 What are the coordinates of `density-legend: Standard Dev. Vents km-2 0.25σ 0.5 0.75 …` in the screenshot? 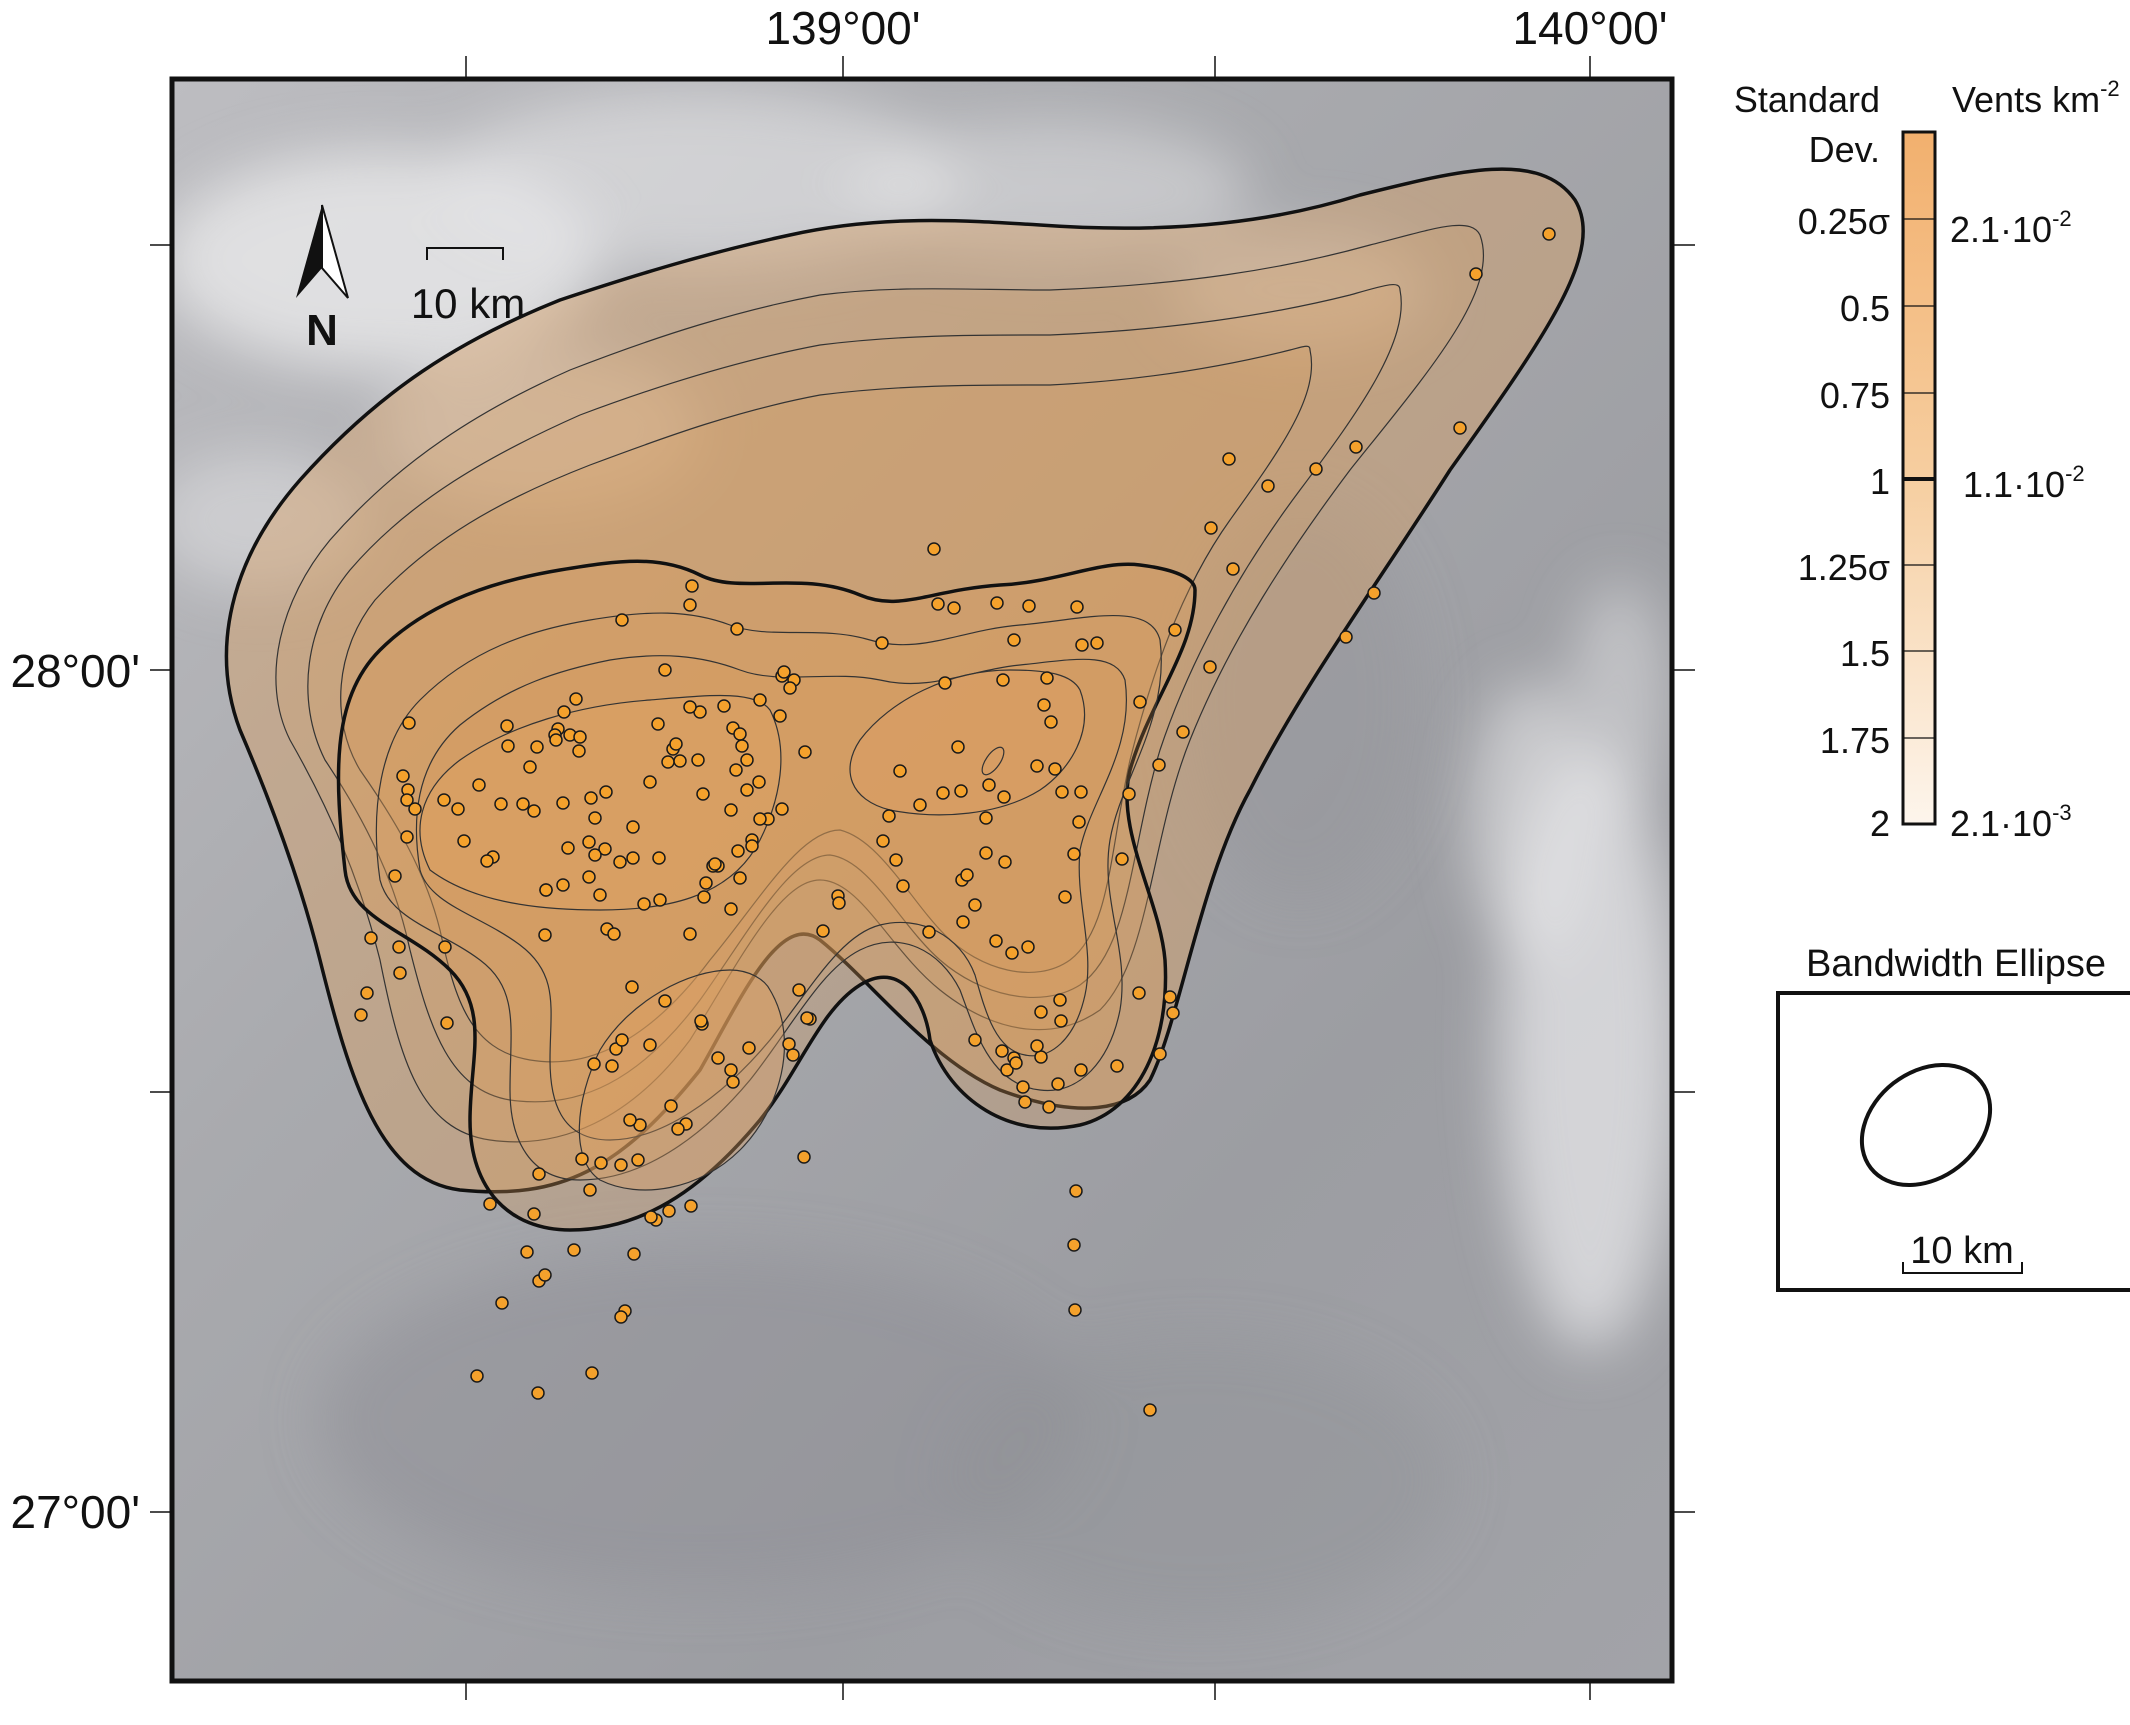 It's located at (1927, 460).